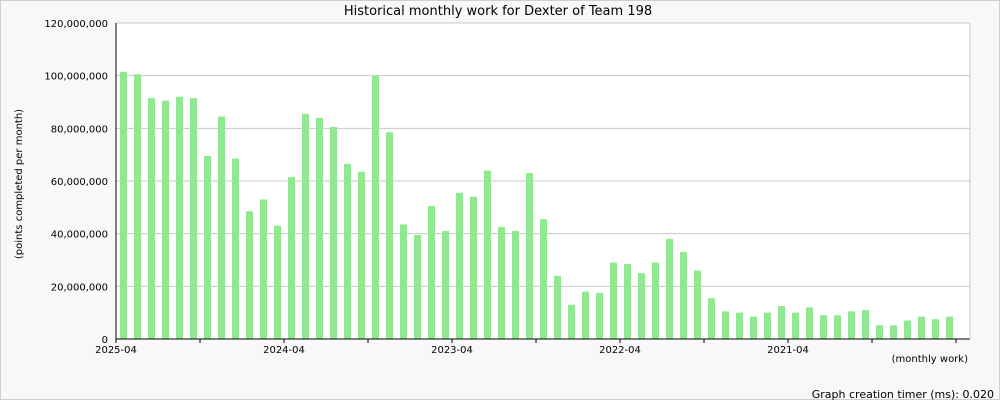  What do you see at coordinates (76, 77) in the screenshot?
I see `y-tick-label: 100,000,000` at bounding box center [76, 77].